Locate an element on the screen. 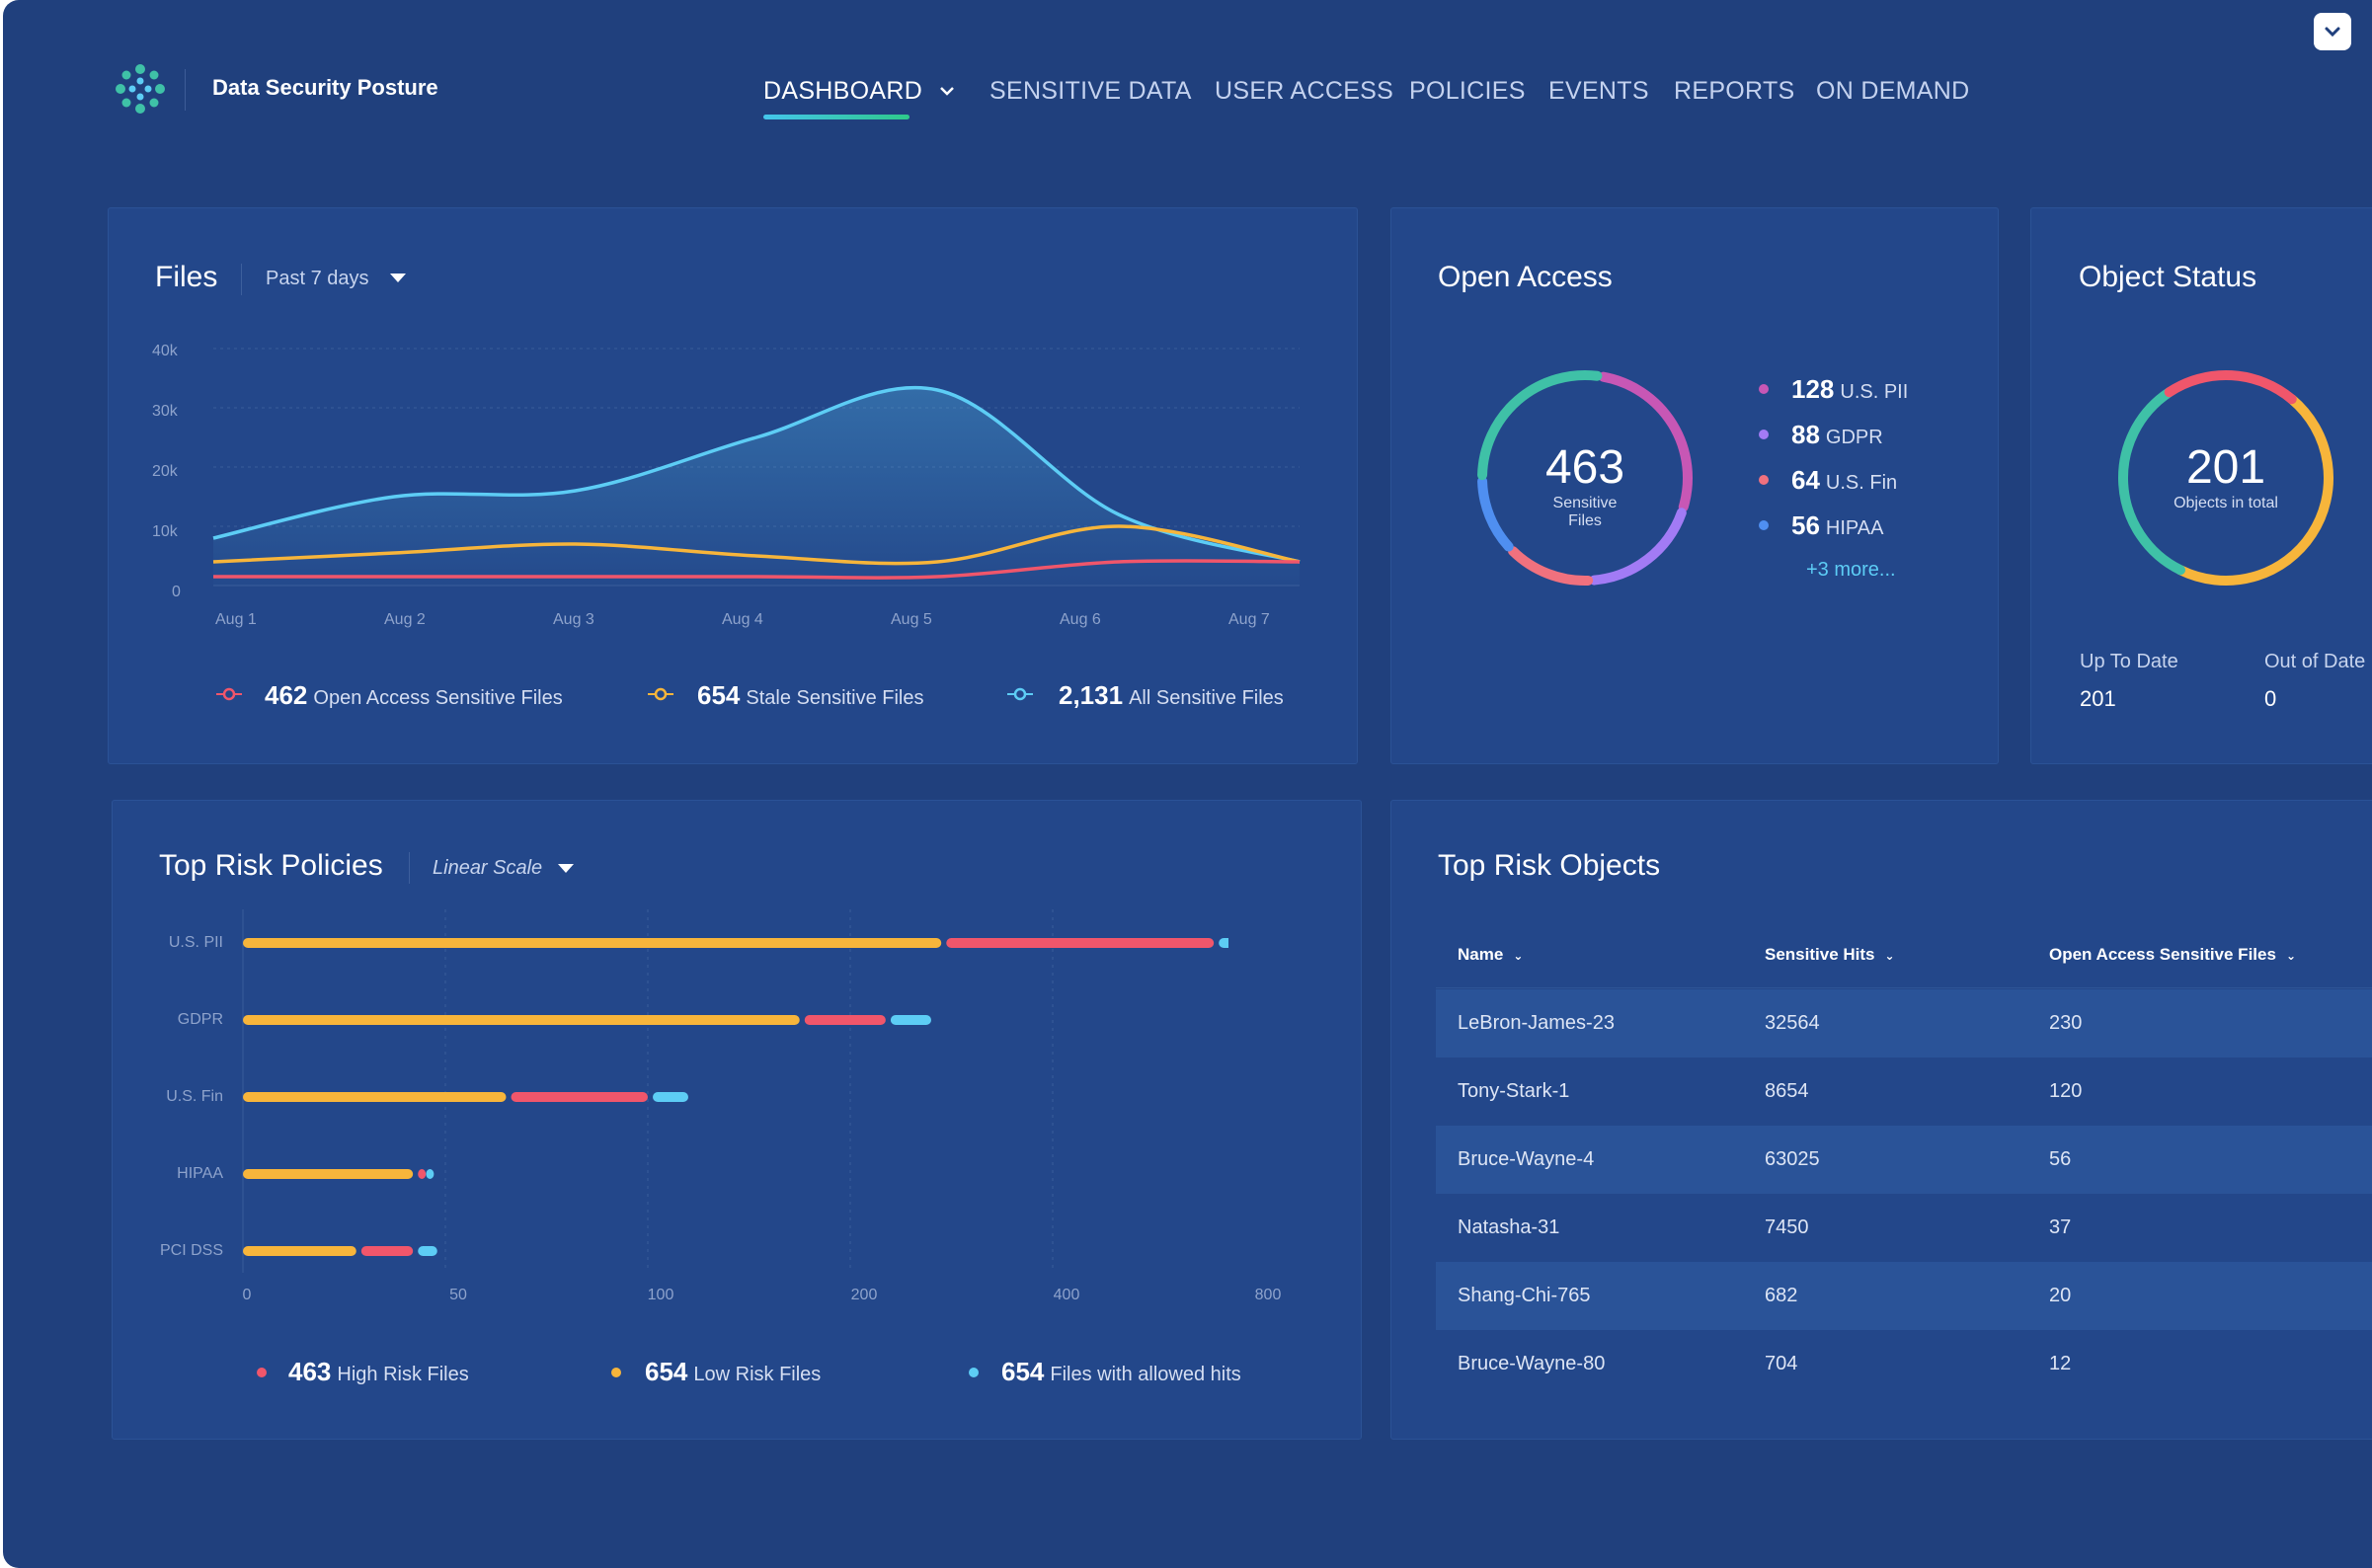 This screenshot has width=2372, height=1568. cell-sensitive-hits: 8654 is located at coordinates (1787, 1091).